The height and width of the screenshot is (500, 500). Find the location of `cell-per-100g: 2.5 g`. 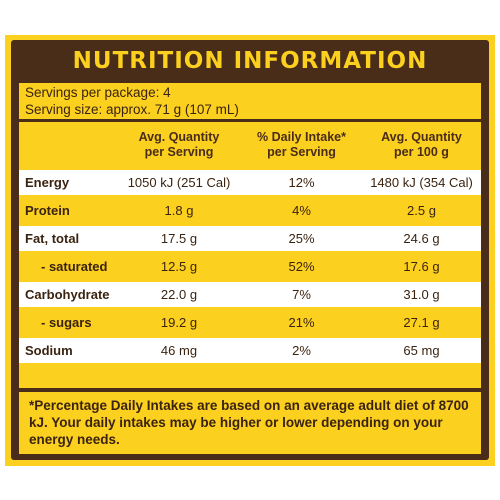

cell-per-100g: 2.5 g is located at coordinates (421, 210).